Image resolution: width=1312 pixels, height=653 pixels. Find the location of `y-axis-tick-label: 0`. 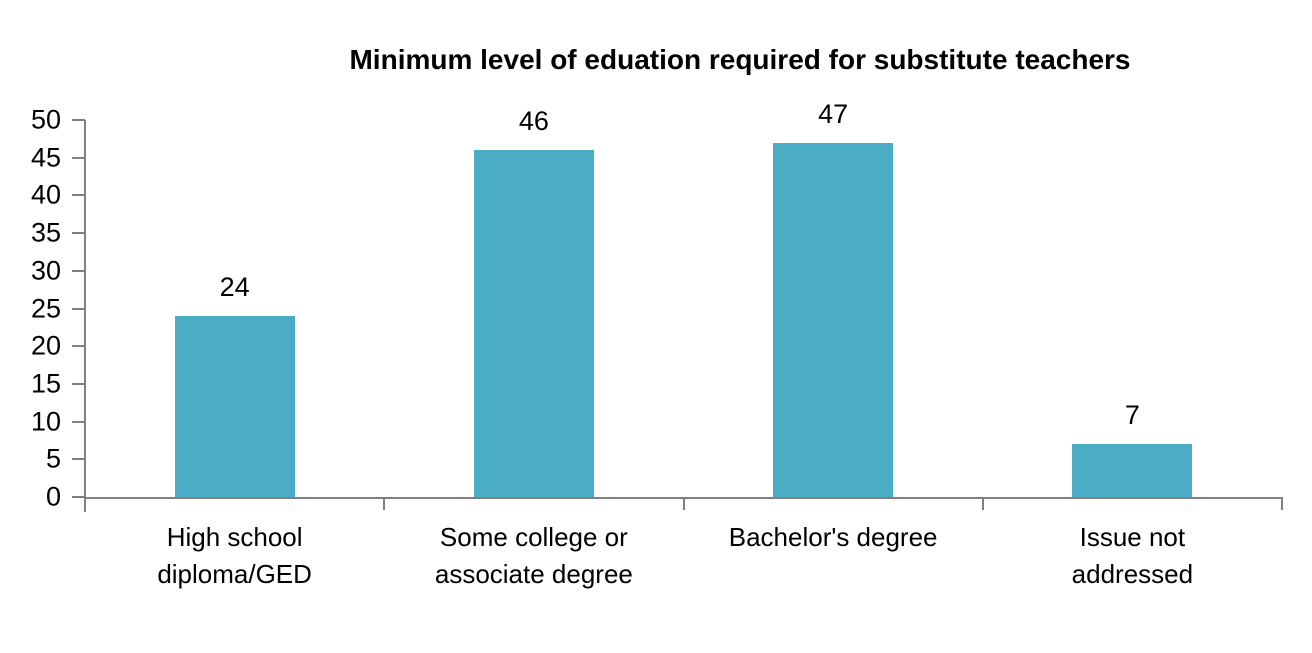

y-axis-tick-label: 0 is located at coordinates (53, 496).